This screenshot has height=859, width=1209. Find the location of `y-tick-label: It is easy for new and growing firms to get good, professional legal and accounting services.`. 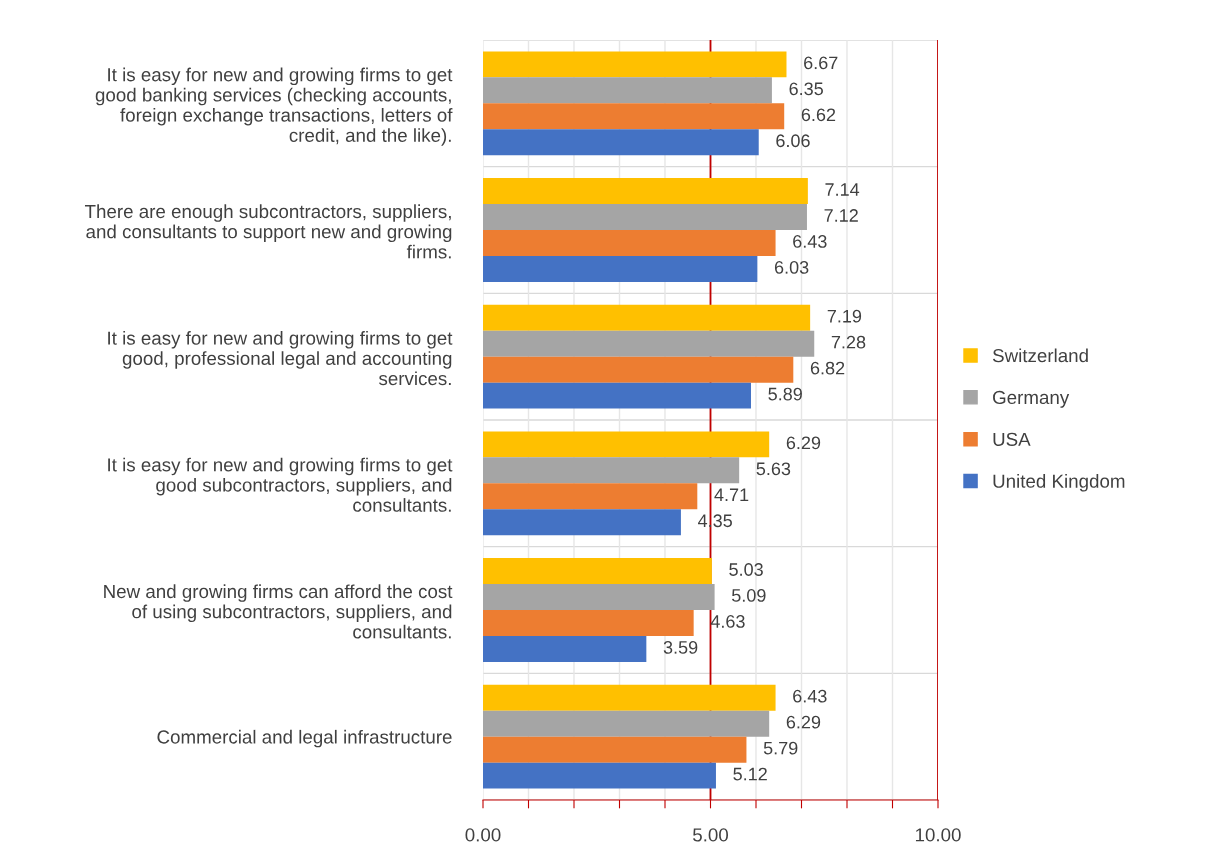

y-tick-label: It is easy for new and growing firms to get good, professional legal and accounting services. is located at coordinates (280, 358).